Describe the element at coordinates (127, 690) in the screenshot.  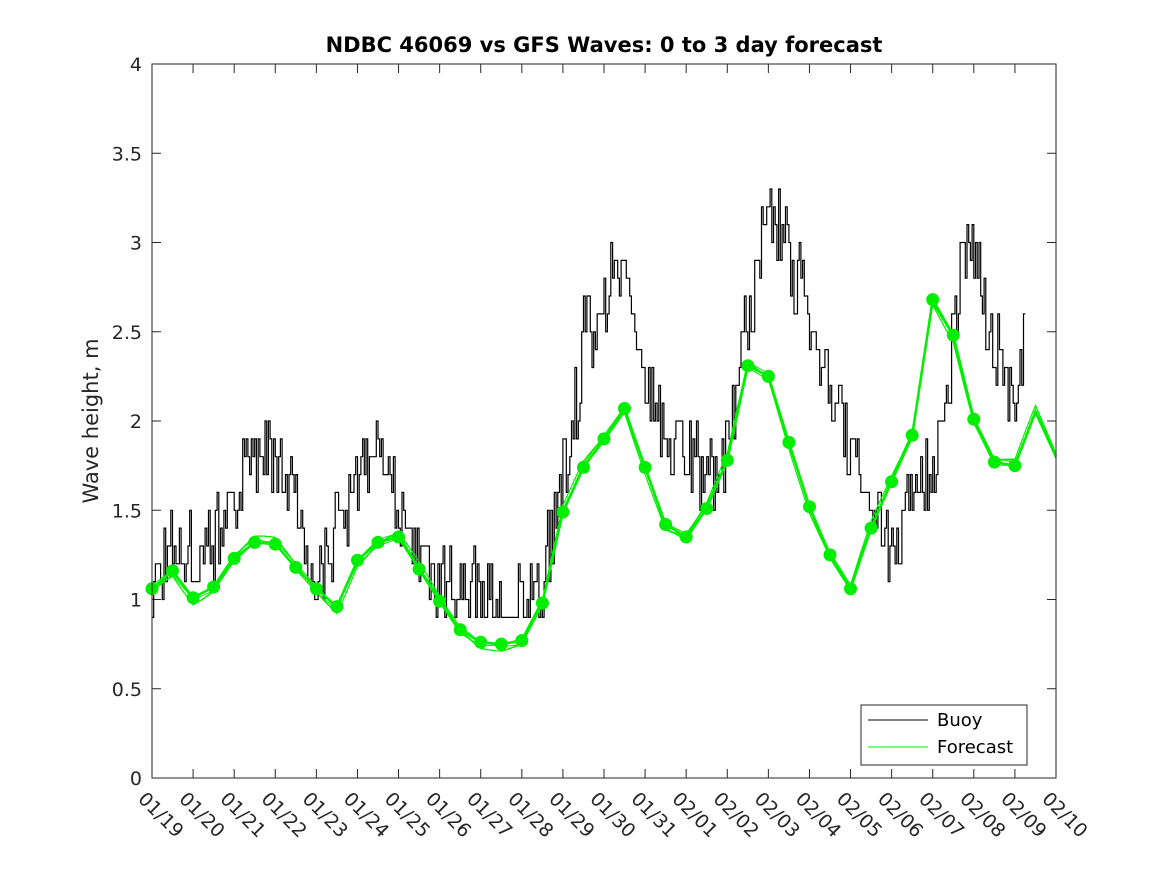
I see `y-tick-label: 0.5` at that location.